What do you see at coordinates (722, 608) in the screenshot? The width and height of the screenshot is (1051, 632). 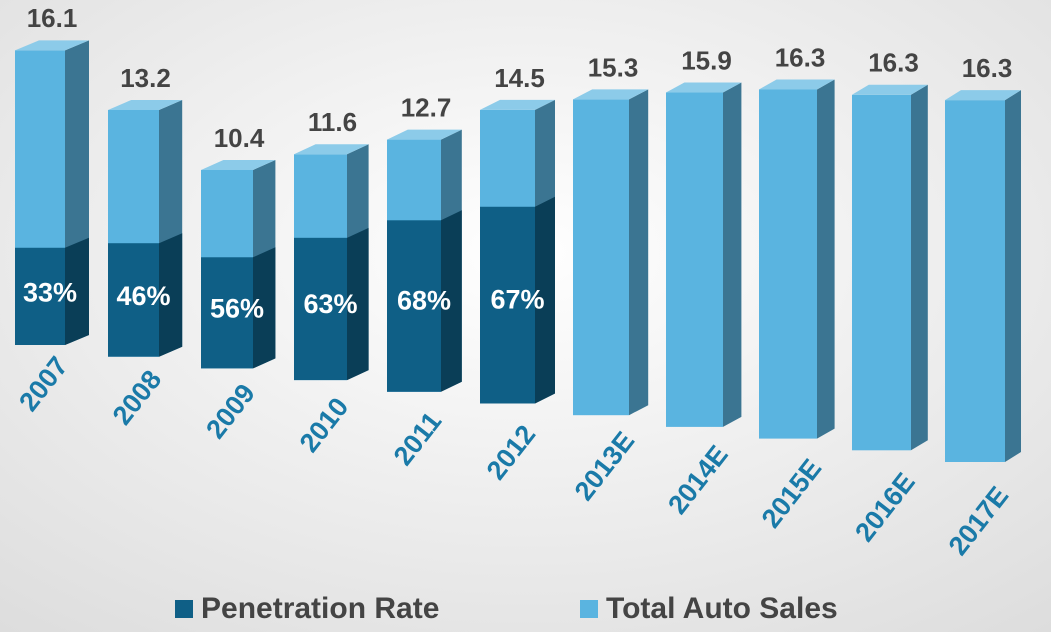 I see `legend-label: Total Auto Sales` at bounding box center [722, 608].